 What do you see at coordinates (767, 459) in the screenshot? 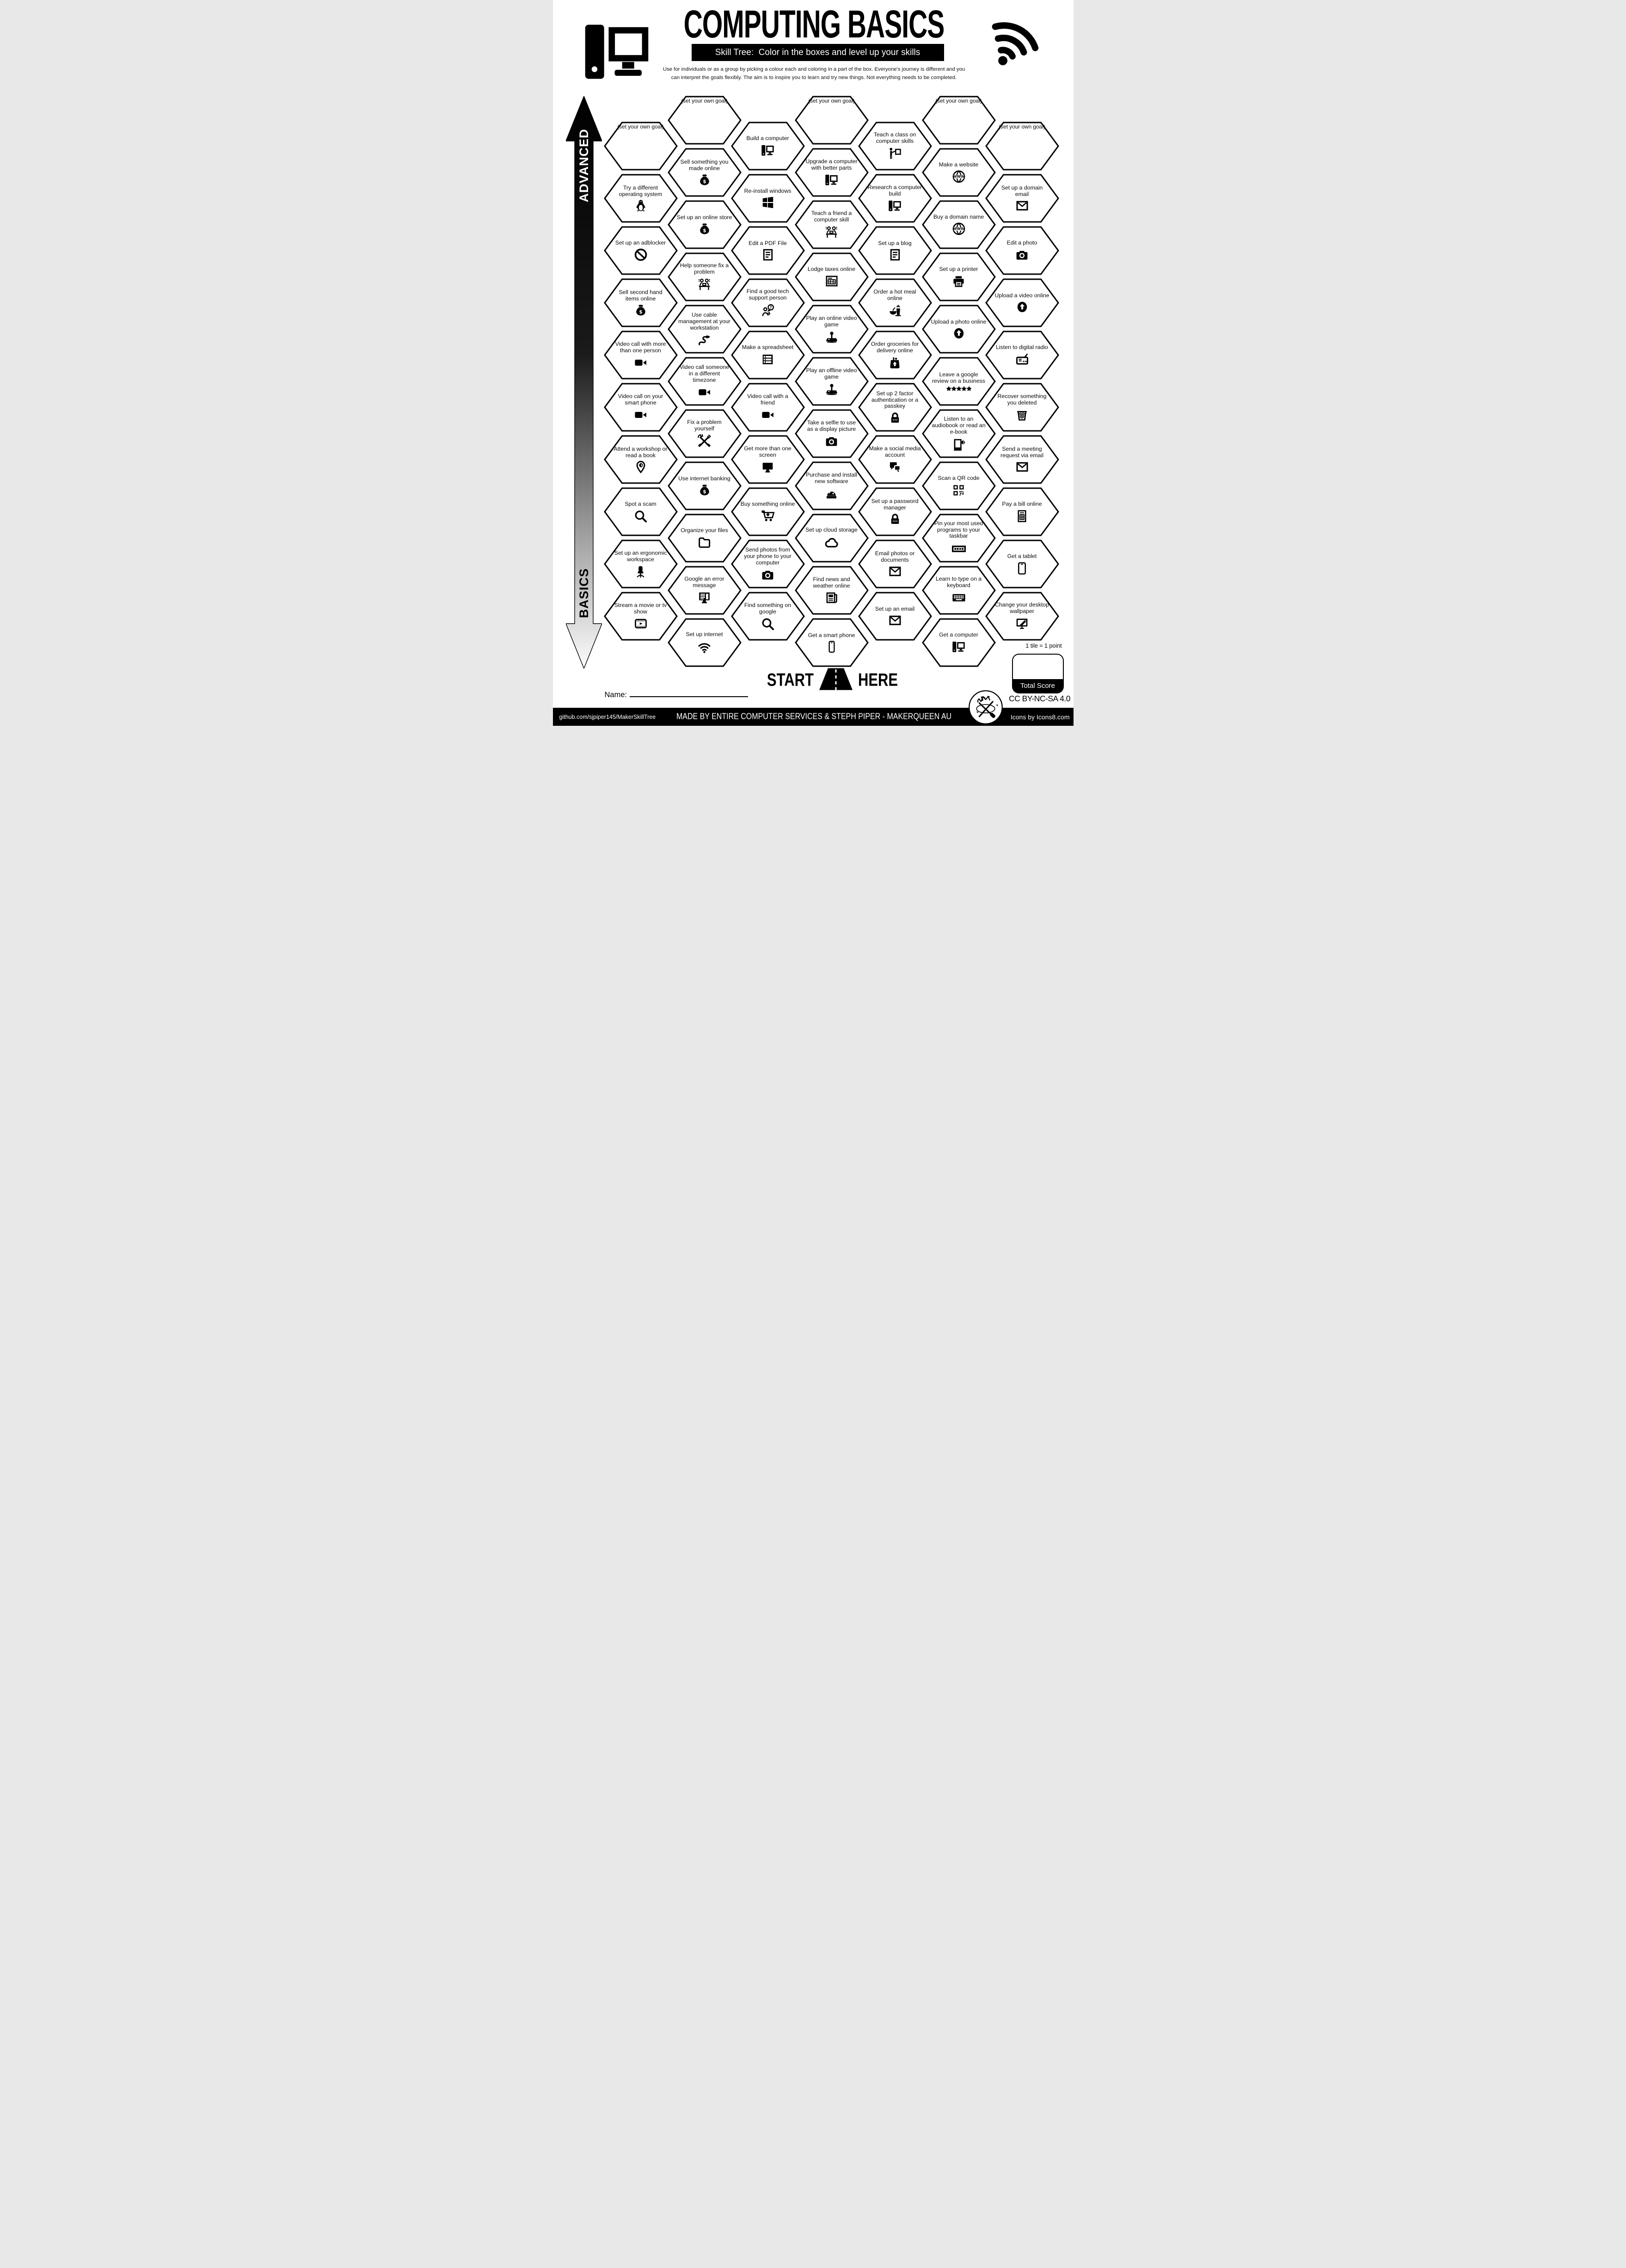
I see `hex-get-more-than-one-screen: Get more than one screen` at bounding box center [767, 459].